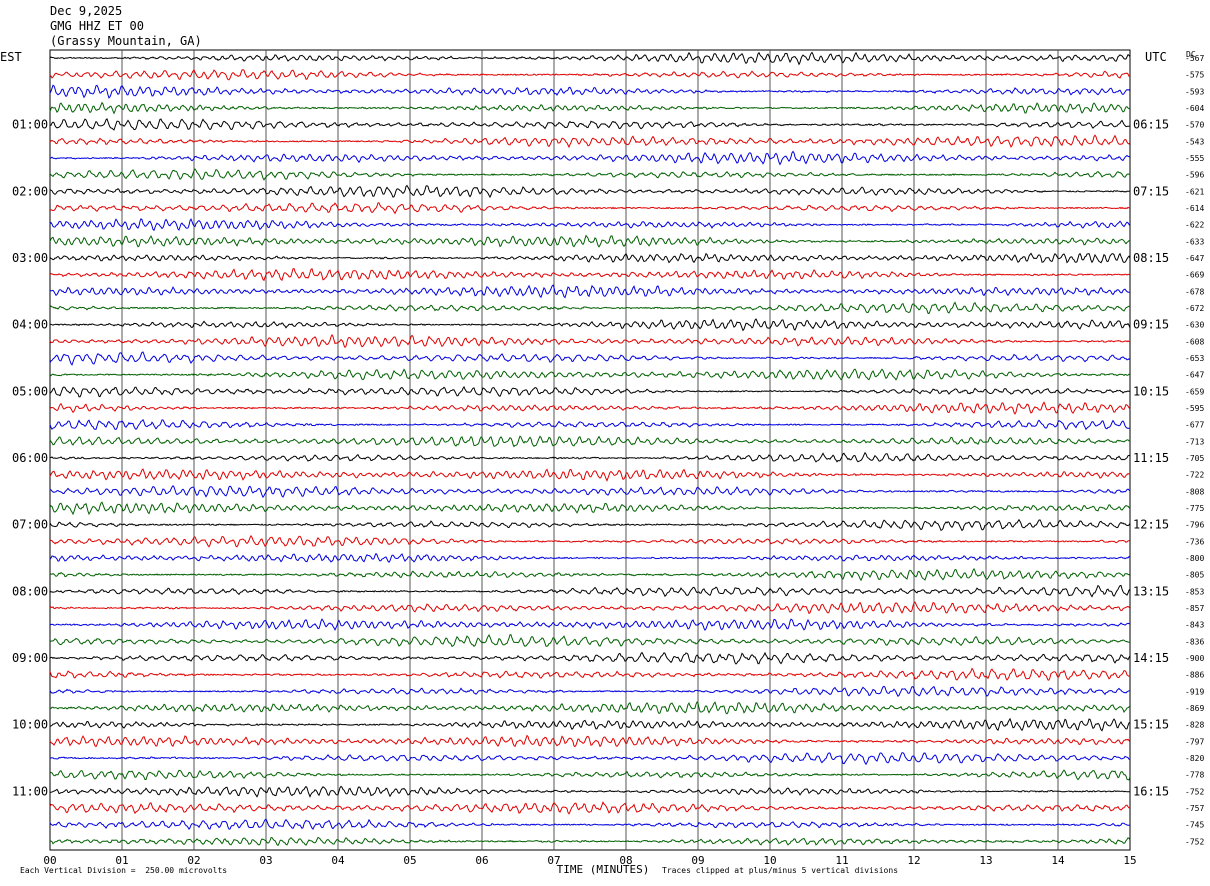 The image size is (1210, 886). I want to click on right-hour-label: 08:15, so click(1151, 258).